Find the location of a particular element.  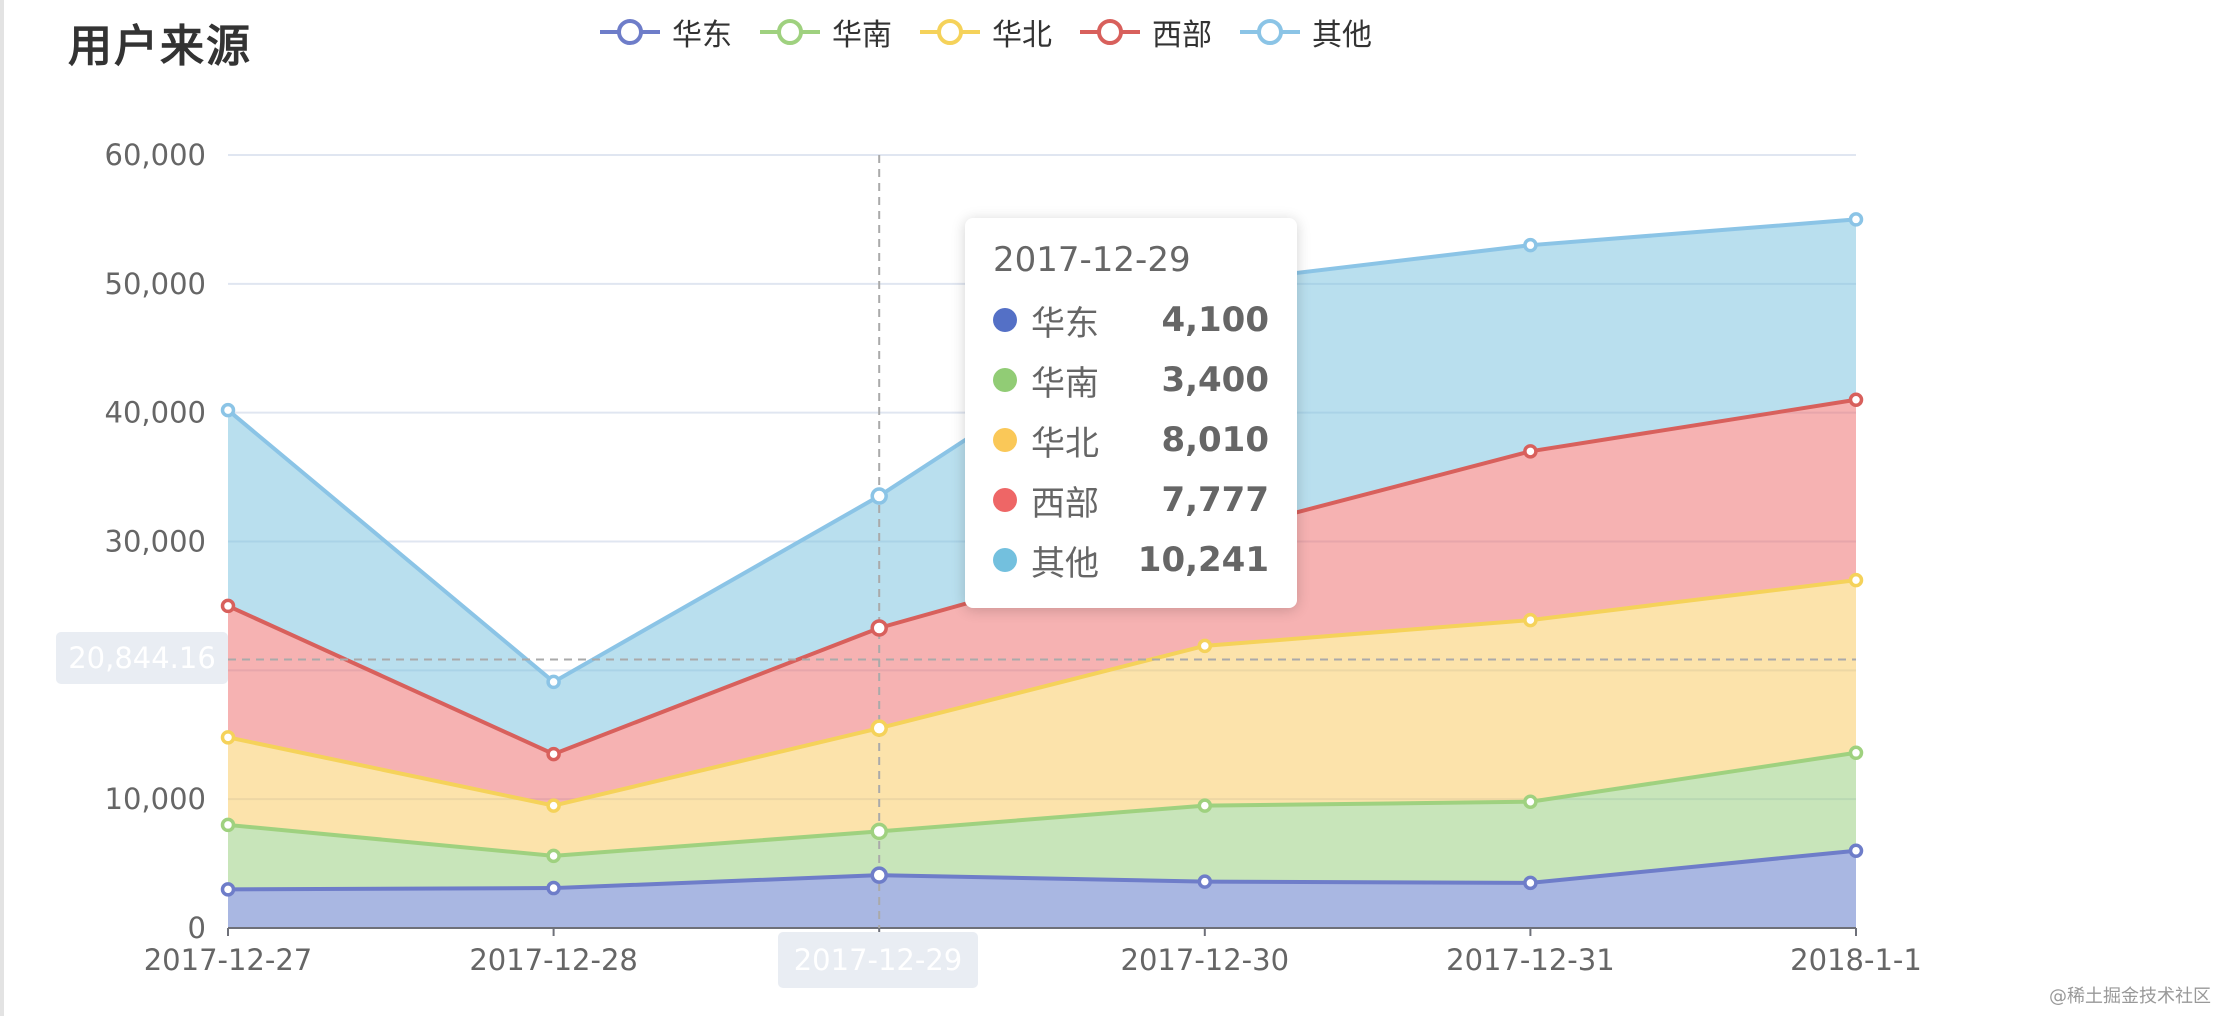

tooltip-row: 西部 7,777 is located at coordinates (1131, 500).